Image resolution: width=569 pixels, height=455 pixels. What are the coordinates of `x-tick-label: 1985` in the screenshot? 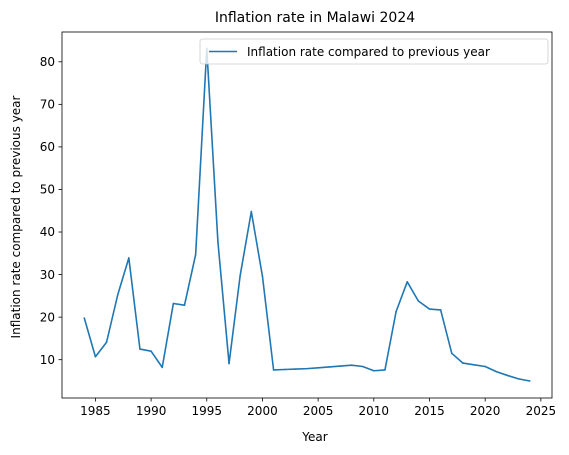 It's located at (95, 411).